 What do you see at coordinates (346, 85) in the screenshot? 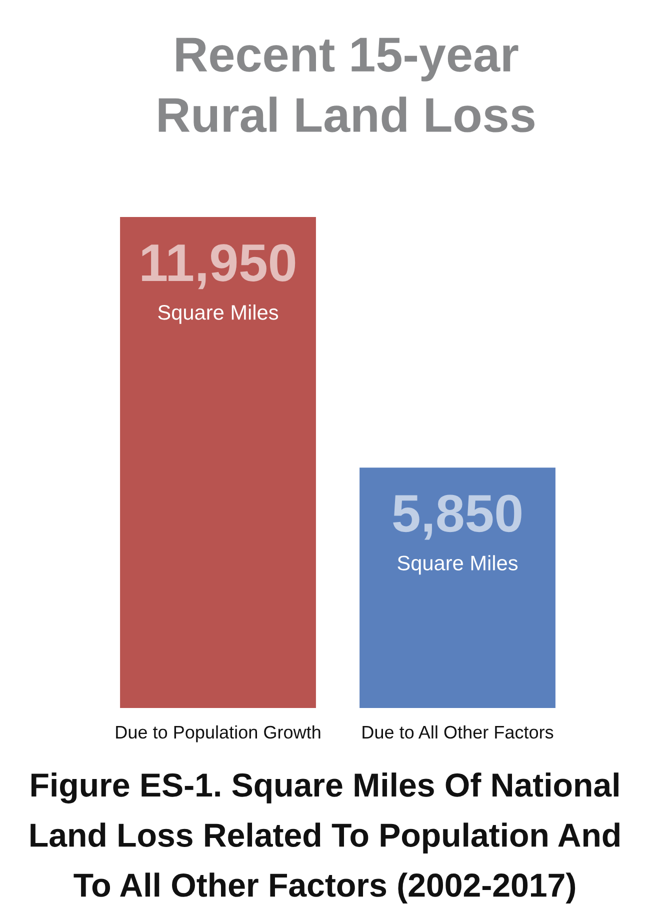
I see `chart-title: Recent 15-year Rural Land Loss` at bounding box center [346, 85].